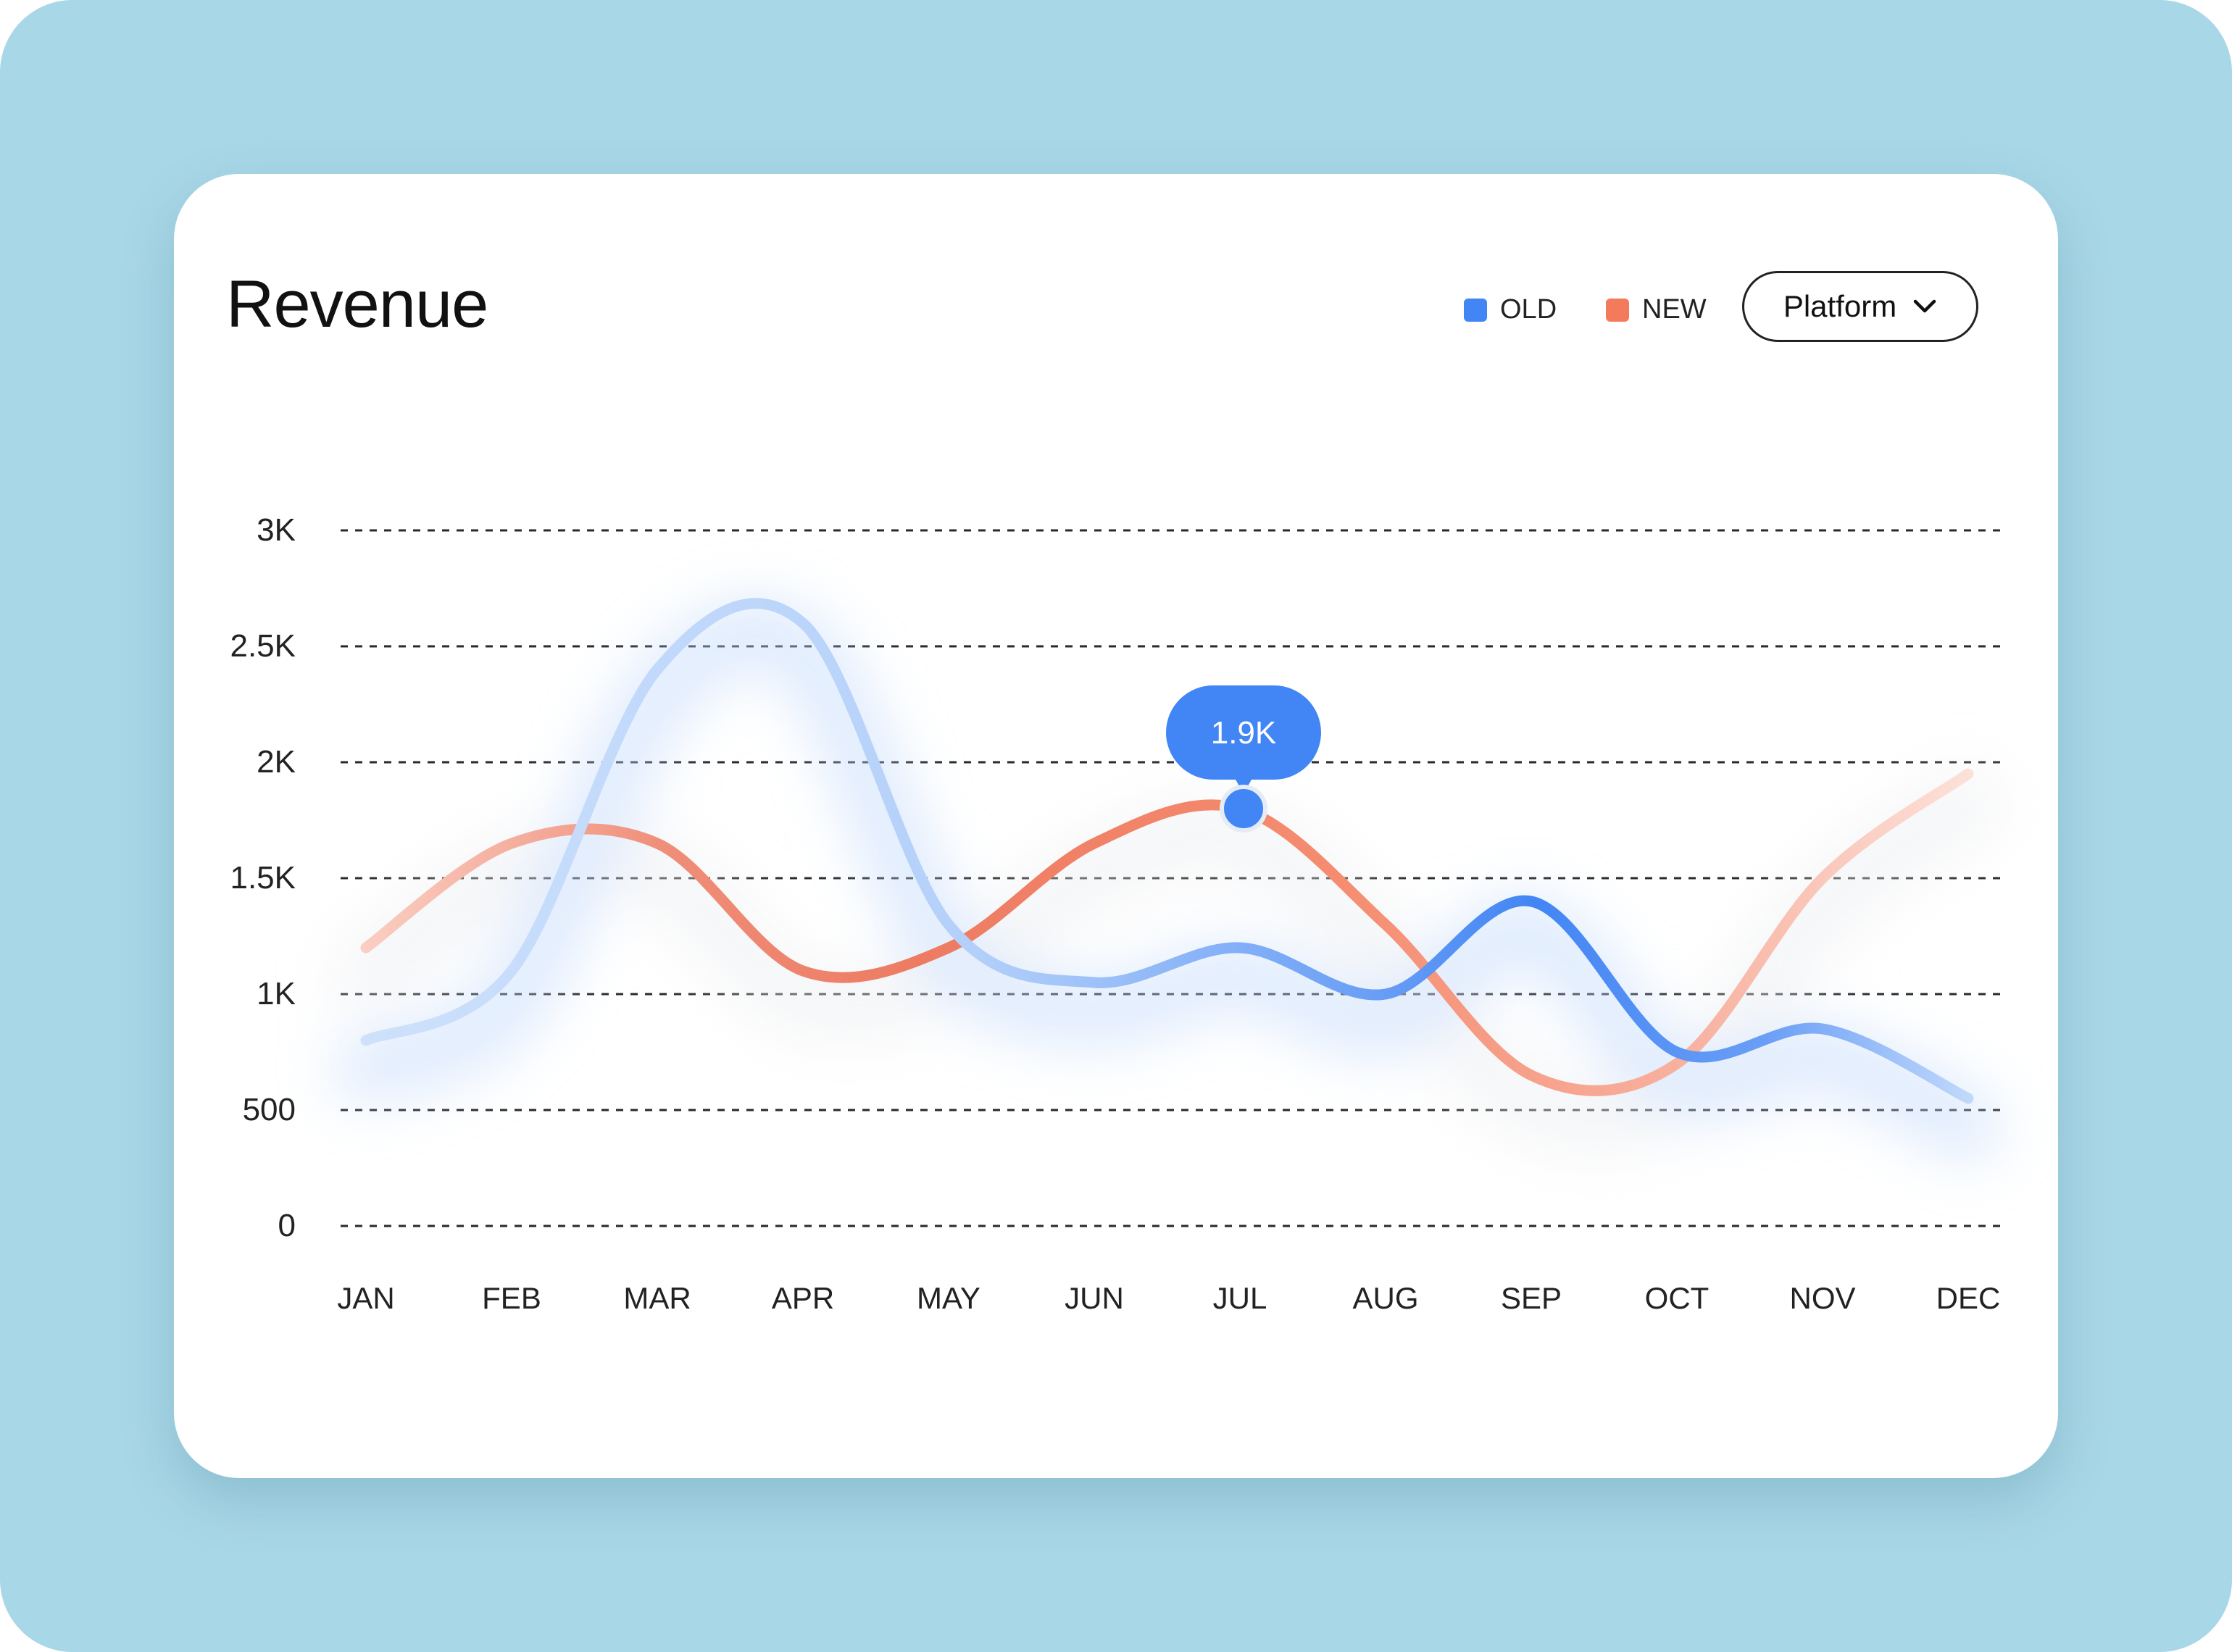 This screenshot has height=1652, width=2232. I want to click on platform-dropdown: Platform, so click(1860, 306).